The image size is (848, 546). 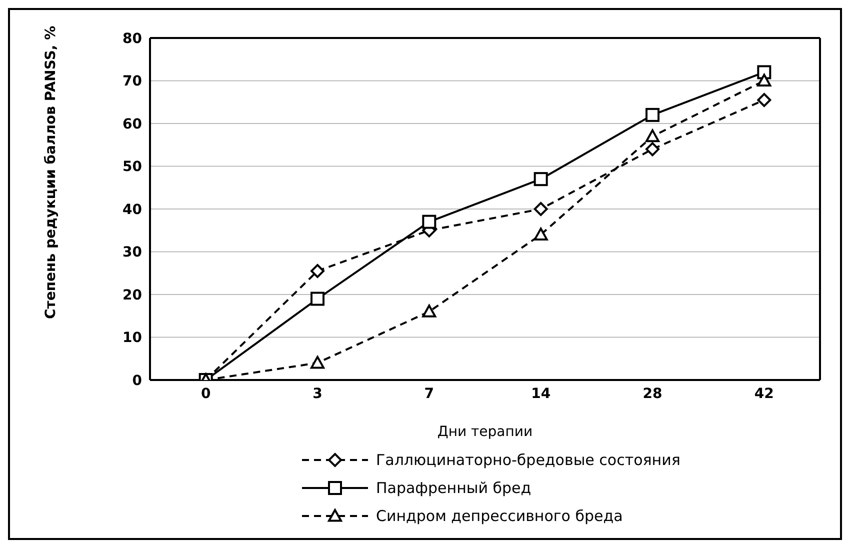 I want to click on x-tick-label: 28, so click(x=652, y=394).